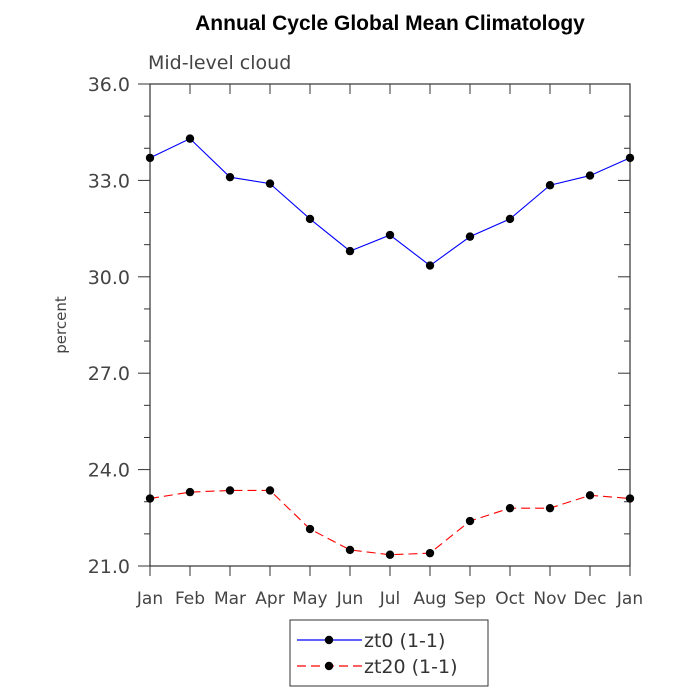  I want to click on legend-box, so click(389, 653).